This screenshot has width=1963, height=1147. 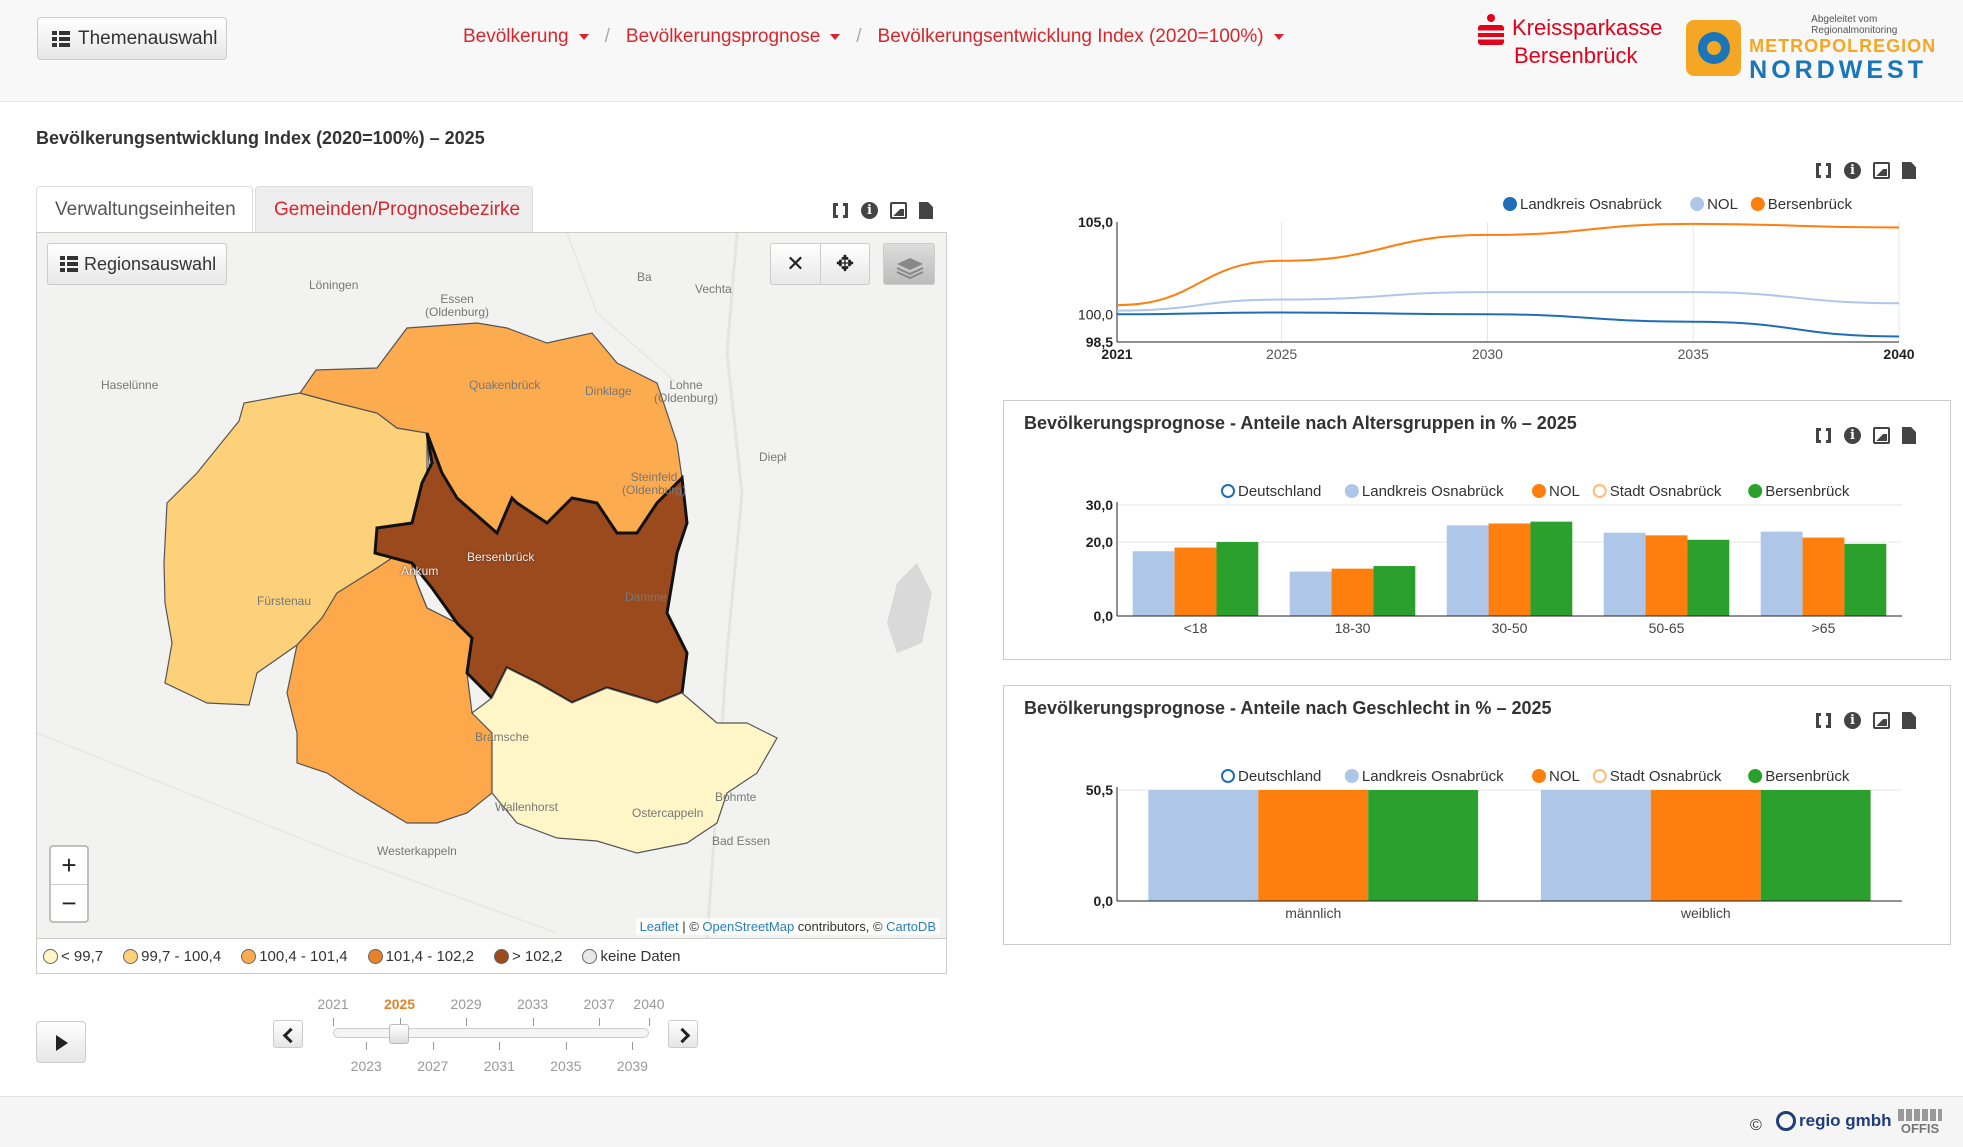 I want to click on timeline-year-label: 2029, so click(x=466, y=1004).